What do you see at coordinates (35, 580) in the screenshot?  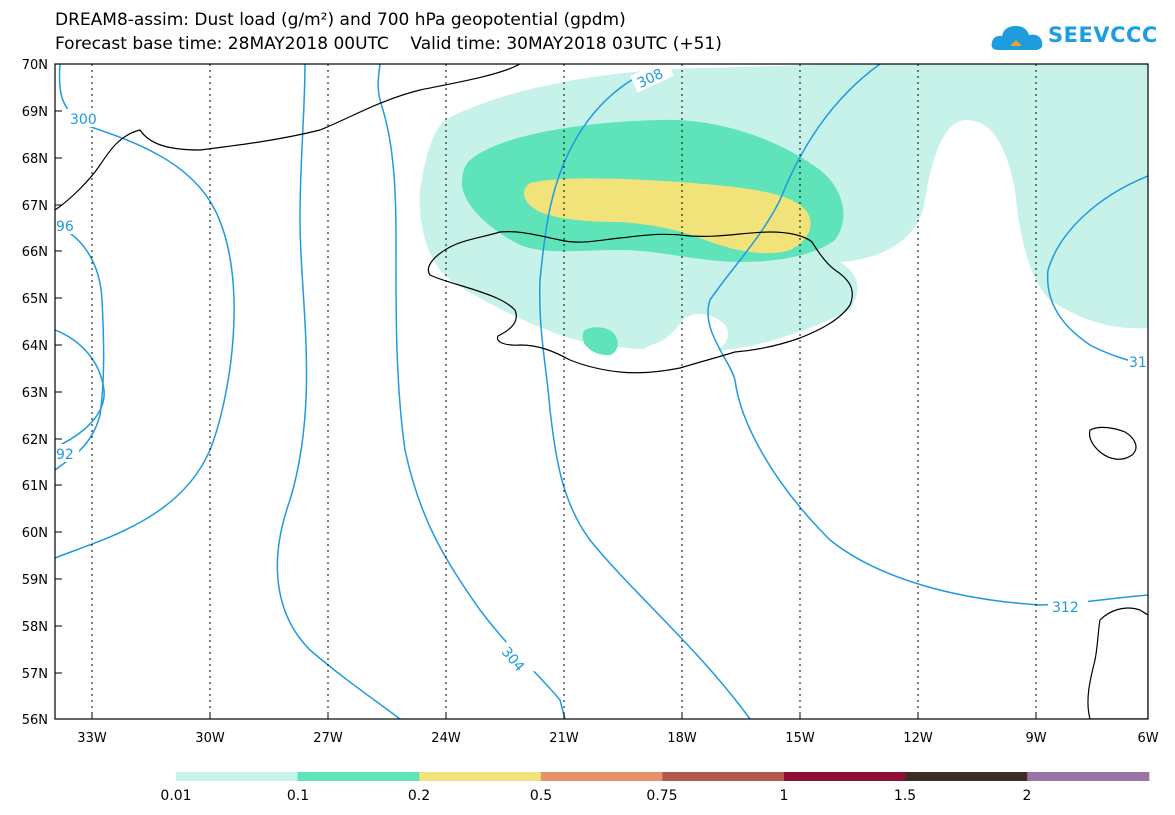 I see `lat-label: 59N` at bounding box center [35, 580].